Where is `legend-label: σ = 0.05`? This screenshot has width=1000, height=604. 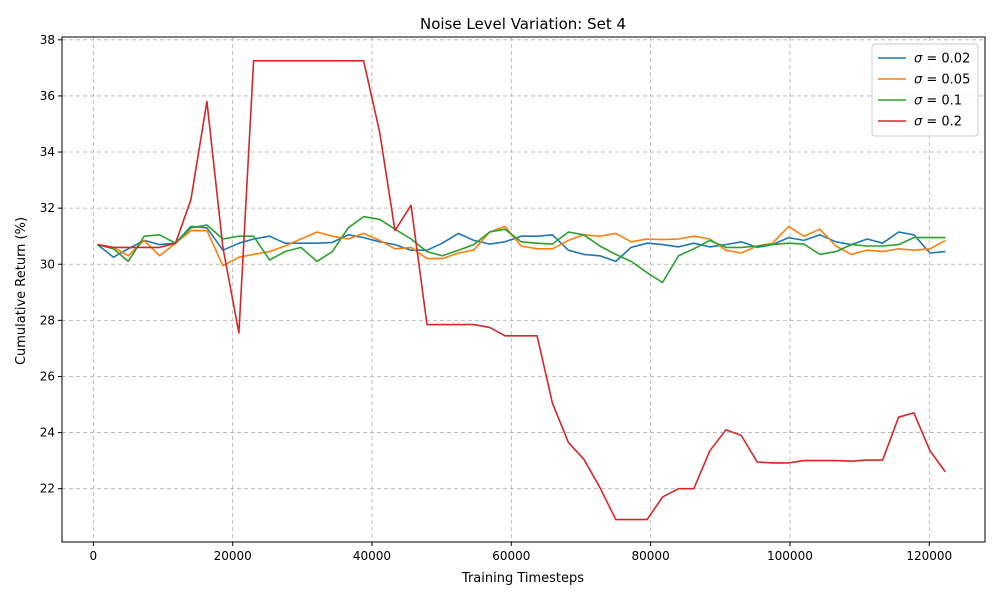 legend-label: σ = 0.05 is located at coordinates (942, 80).